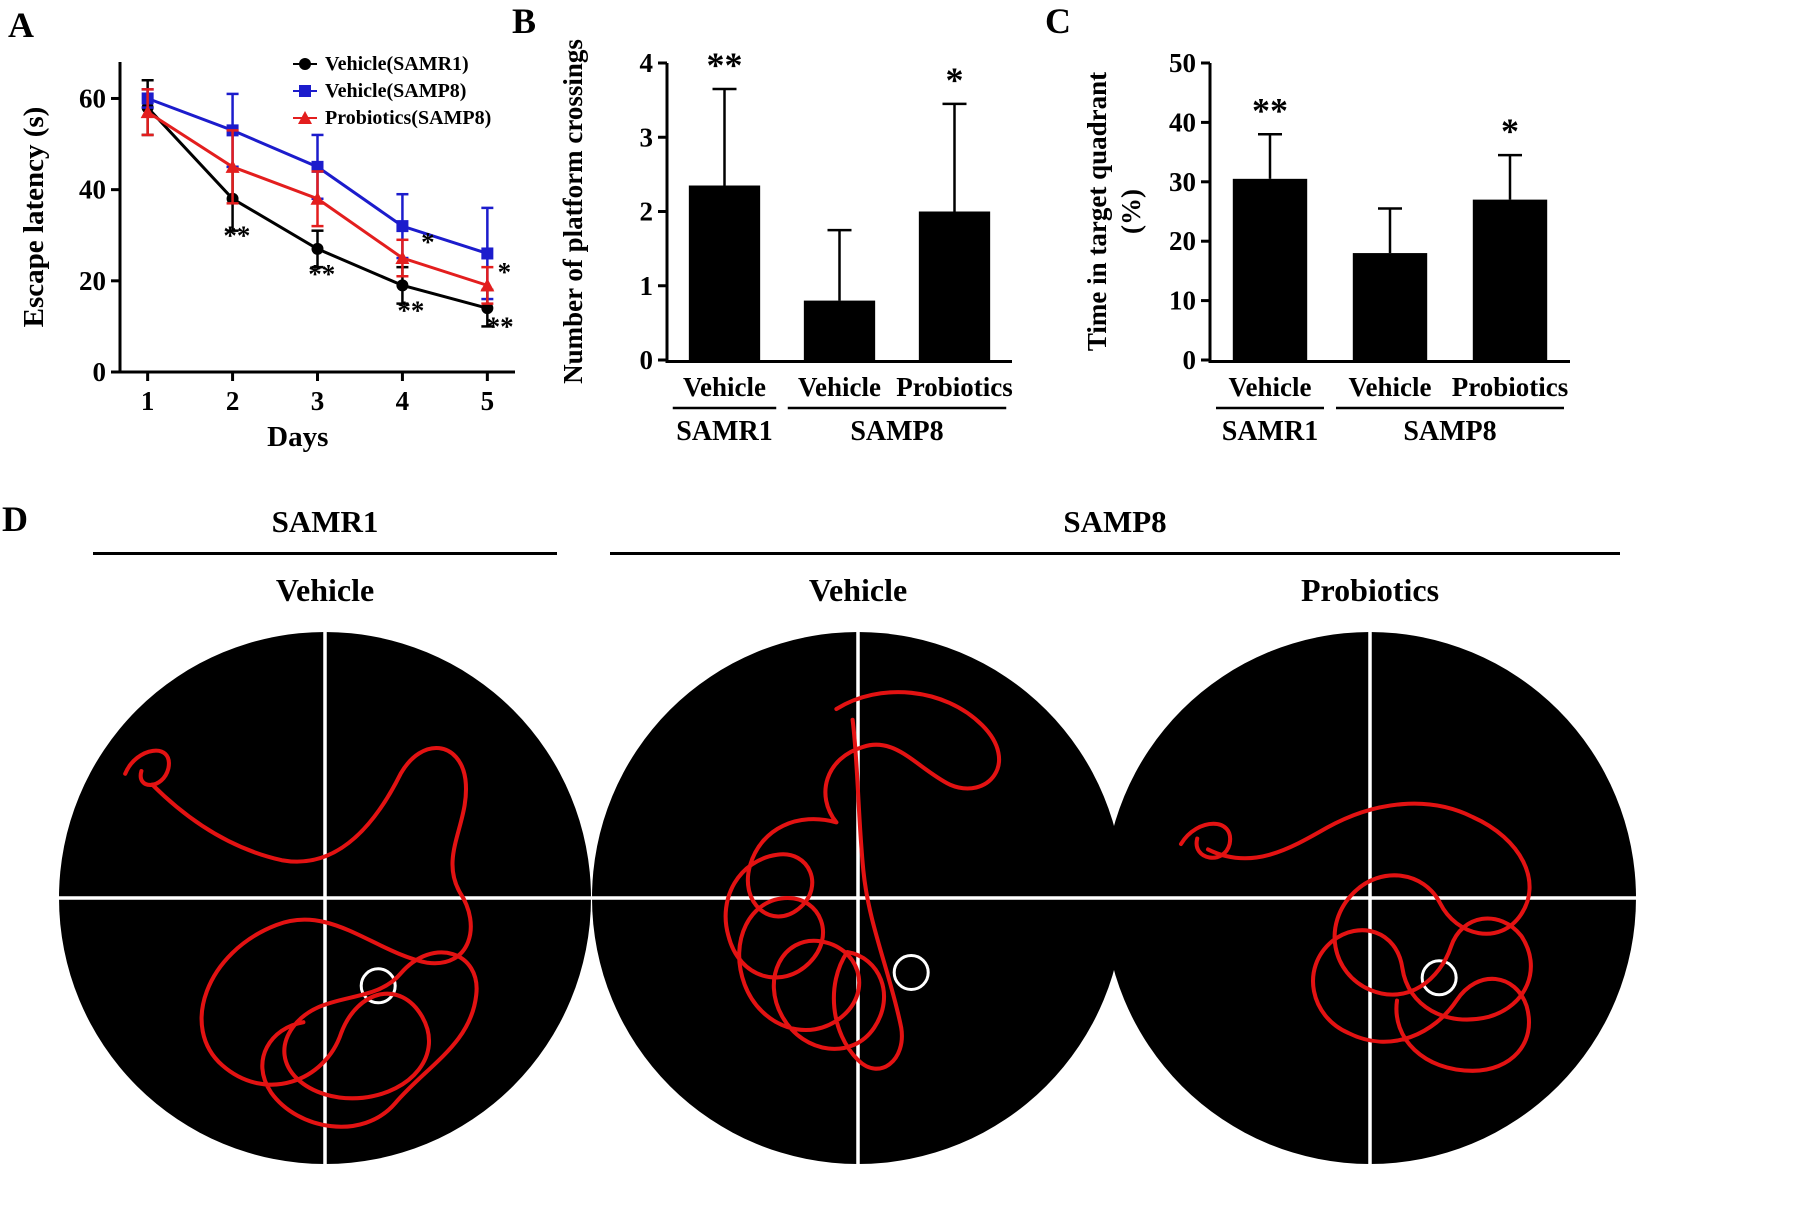  I want to click on svg-text: Number of platform crossings, so click(573, 211).